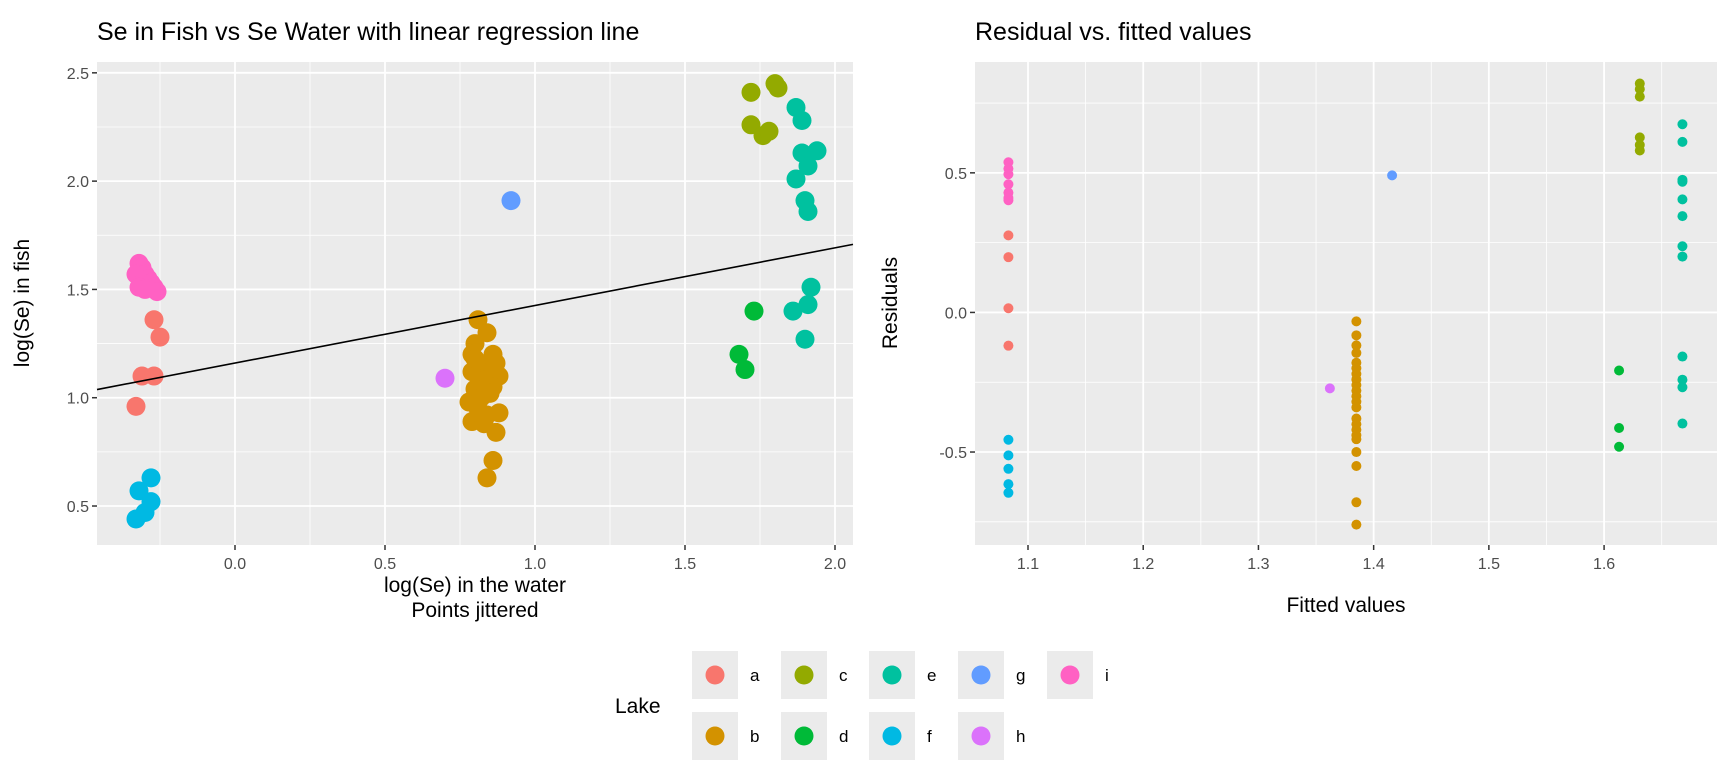 This screenshot has width=1728, height=773. What do you see at coordinates (725, 736) in the screenshot?
I see `legend-item-b: b` at bounding box center [725, 736].